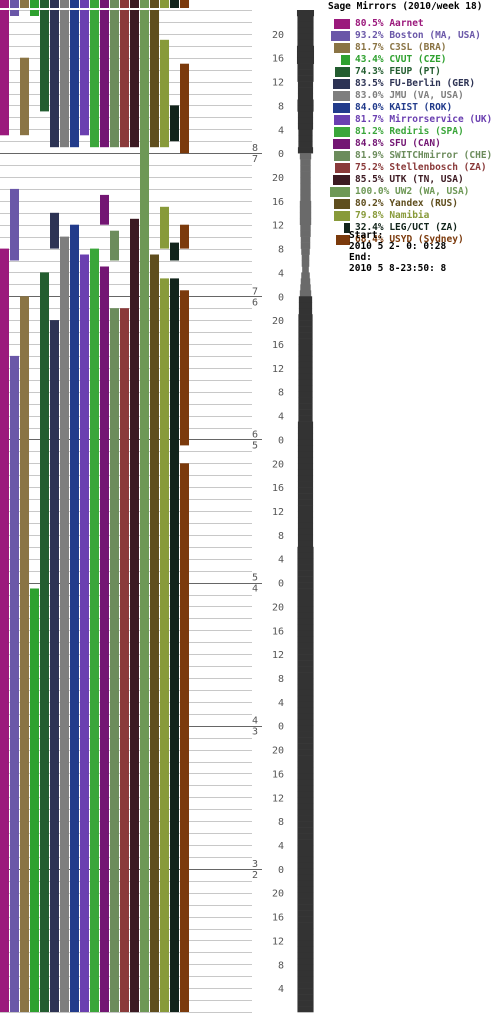 The width and height of the screenshot is (500, 1018). Describe the element at coordinates (278, 918) in the screenshot. I see `hour-tick-label: 16` at that location.